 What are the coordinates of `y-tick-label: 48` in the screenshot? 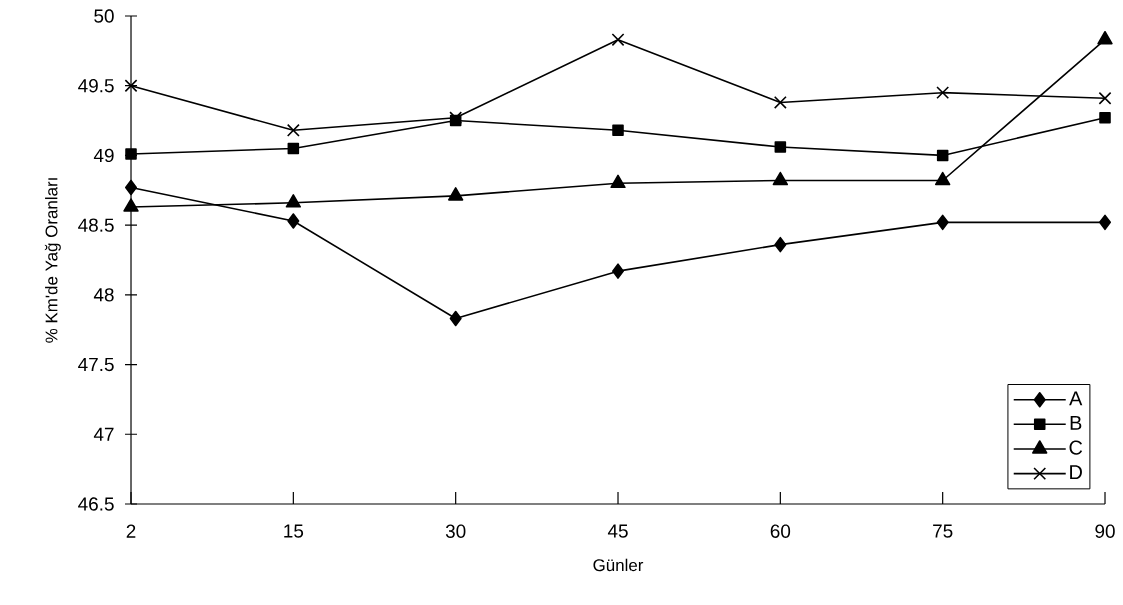 It's located at (103, 295).